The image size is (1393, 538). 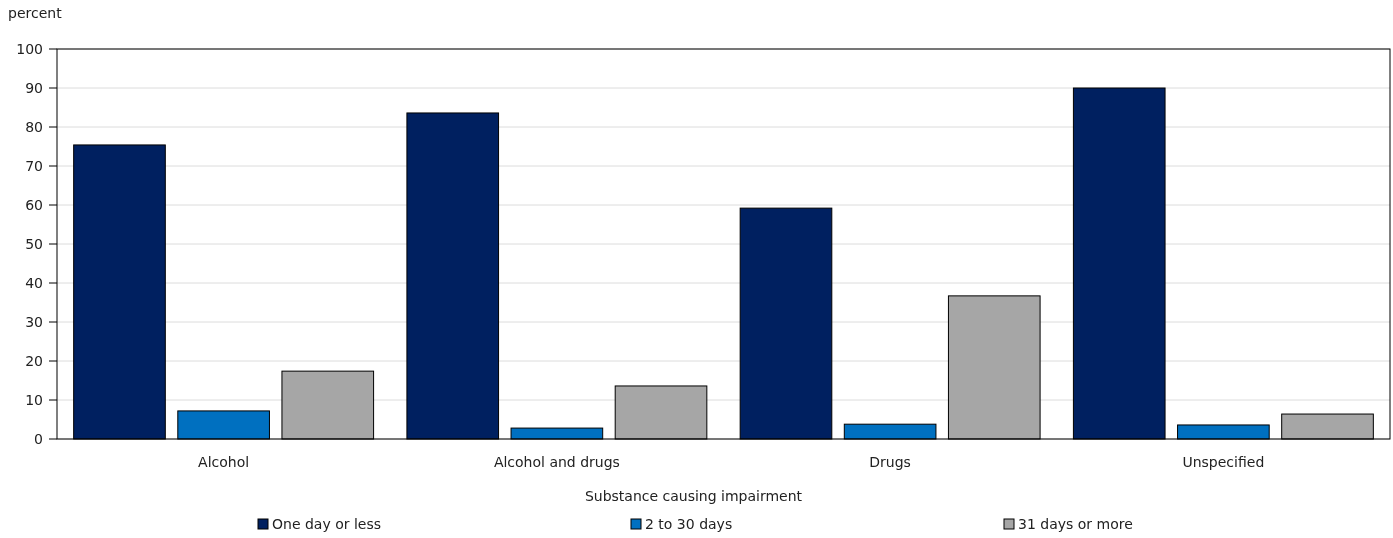 I want to click on y-tick-label: 30, so click(x=34, y=321).